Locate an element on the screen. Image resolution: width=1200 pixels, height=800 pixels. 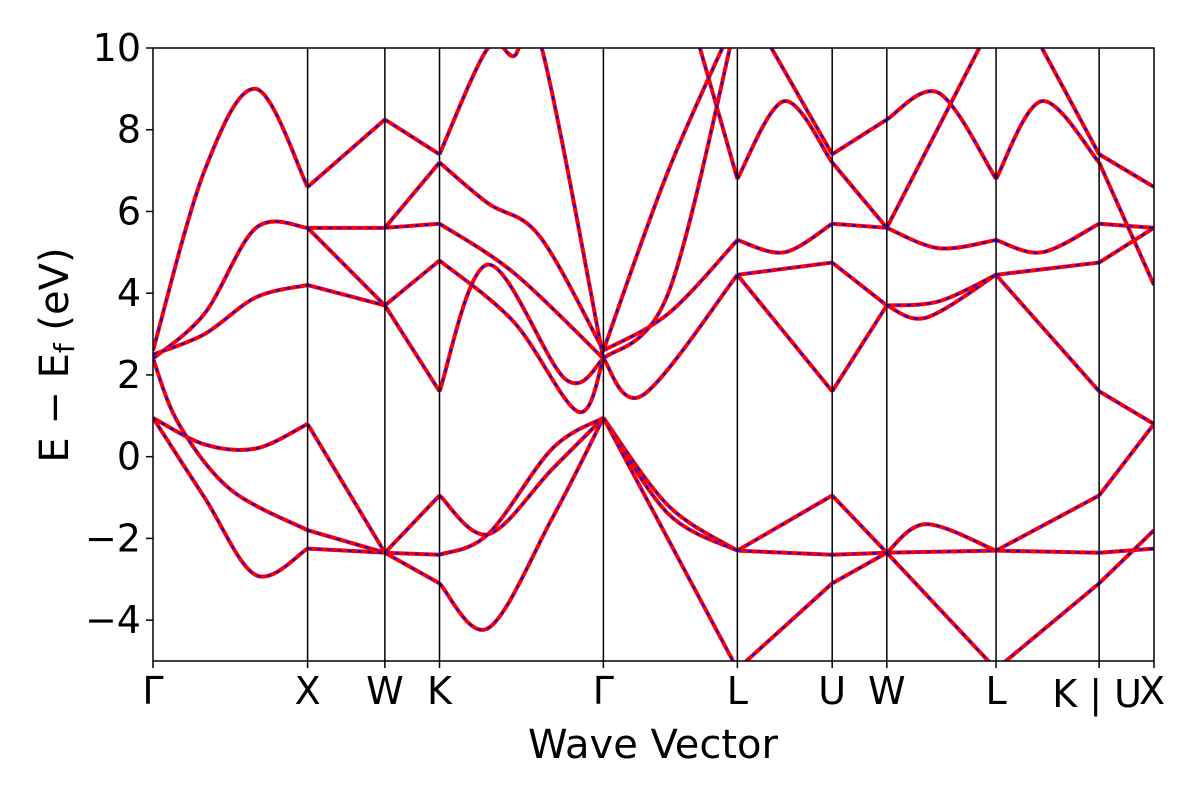
kpoint-label-2: W is located at coordinates (385, 691).